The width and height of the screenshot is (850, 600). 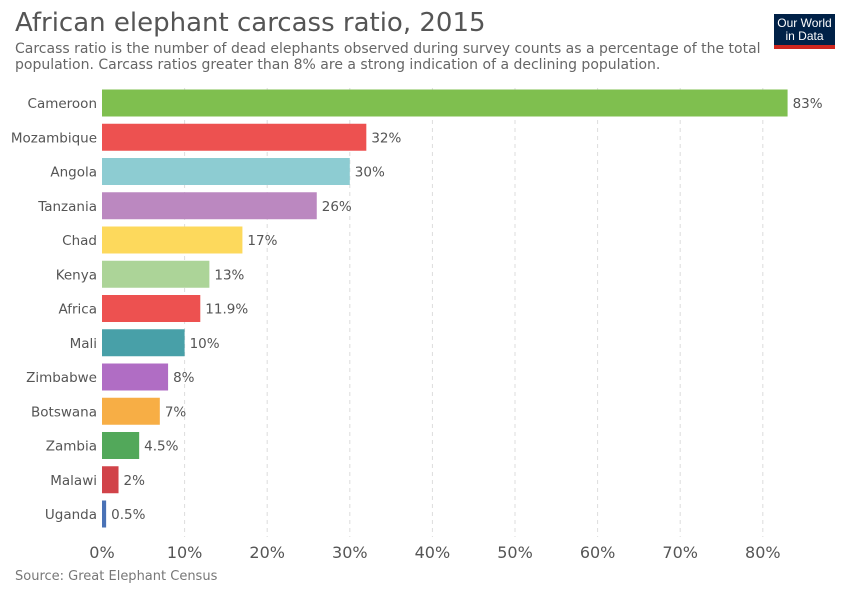 What do you see at coordinates (61, 378) in the screenshot?
I see `category-label: Zimbabwe` at bounding box center [61, 378].